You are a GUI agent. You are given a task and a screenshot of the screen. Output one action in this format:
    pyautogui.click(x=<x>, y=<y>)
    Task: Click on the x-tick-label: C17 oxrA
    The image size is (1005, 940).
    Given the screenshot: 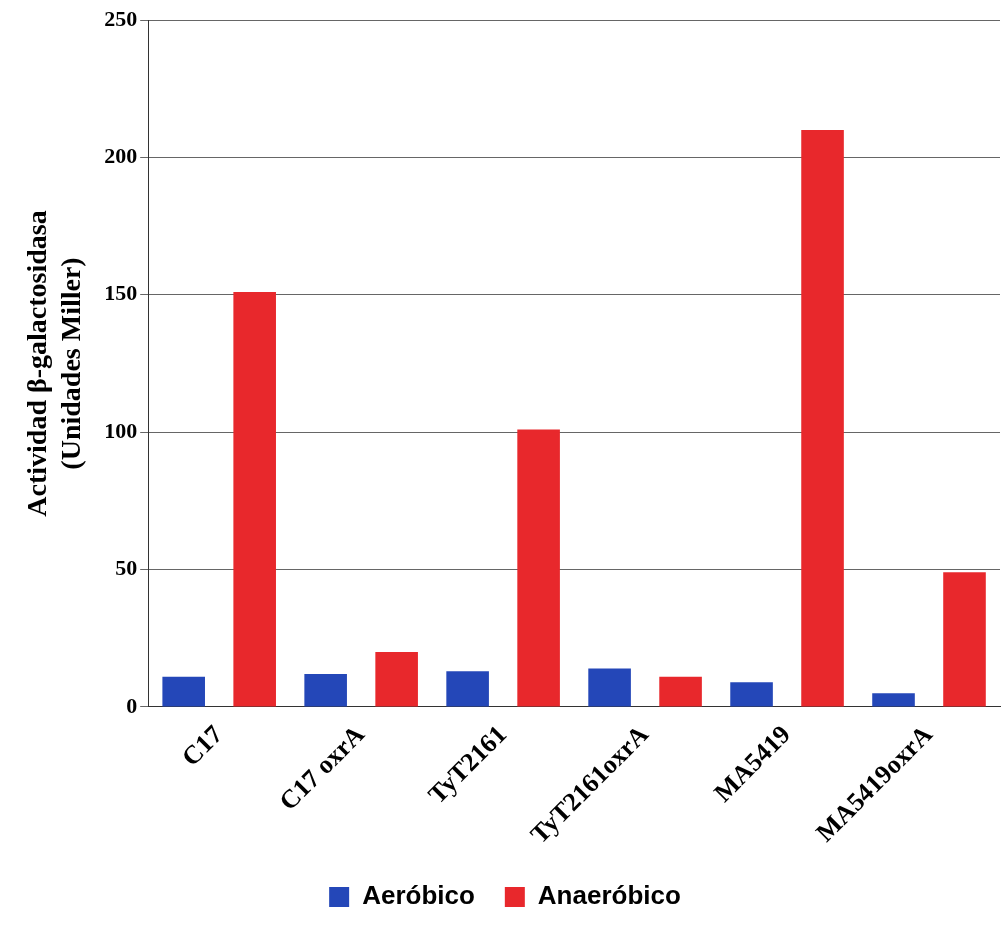 What is the action you would take?
    pyautogui.click(x=322, y=768)
    